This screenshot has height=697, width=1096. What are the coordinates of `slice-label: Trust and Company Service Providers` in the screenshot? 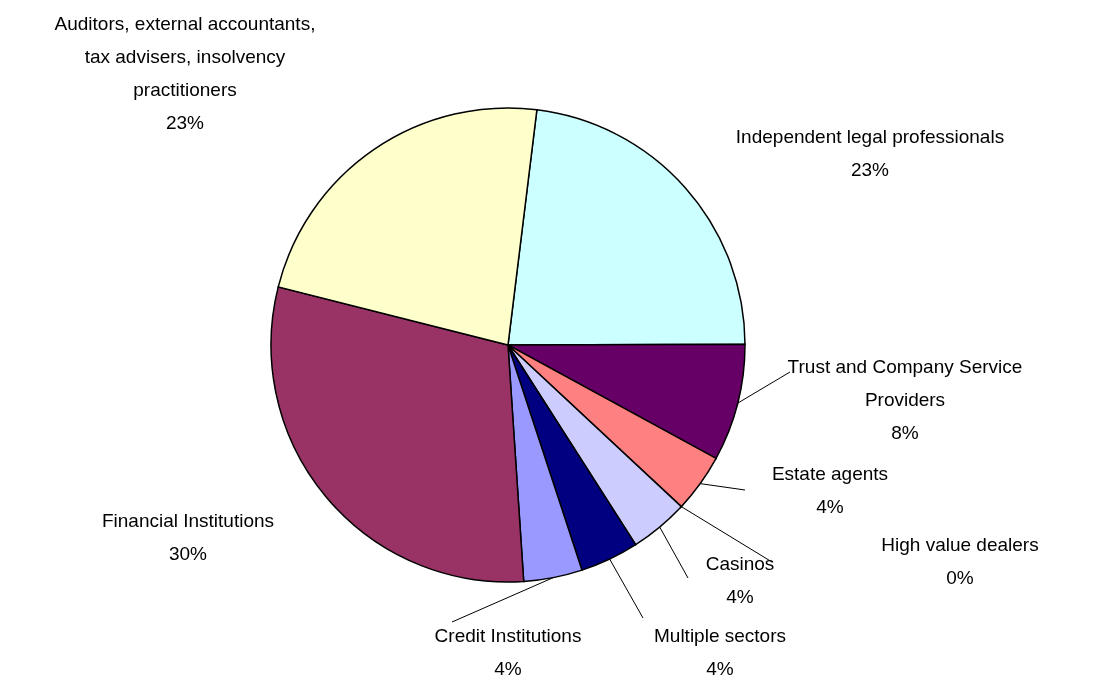 It's located at (905, 383).